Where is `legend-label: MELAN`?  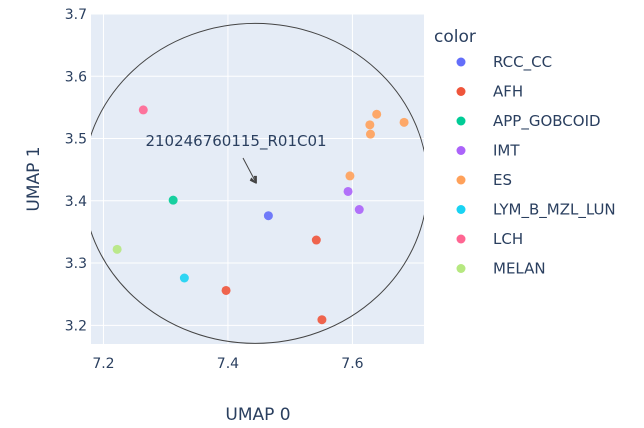
legend-label: MELAN is located at coordinates (519, 269).